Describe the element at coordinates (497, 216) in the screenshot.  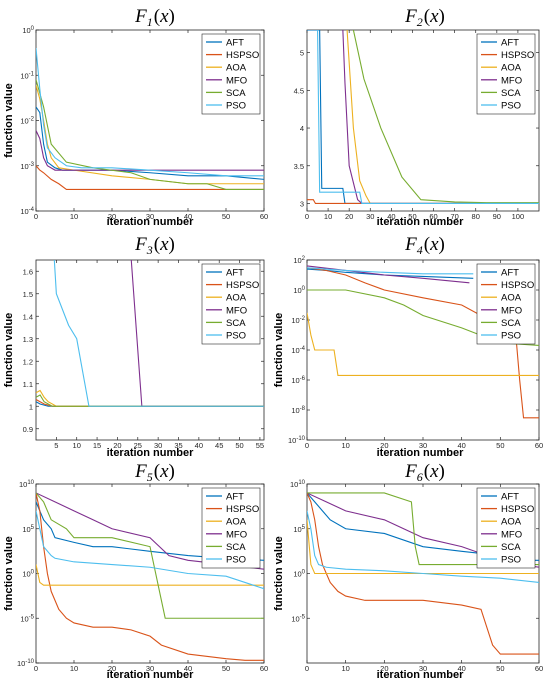
I see `x-tick-label: 90` at that location.